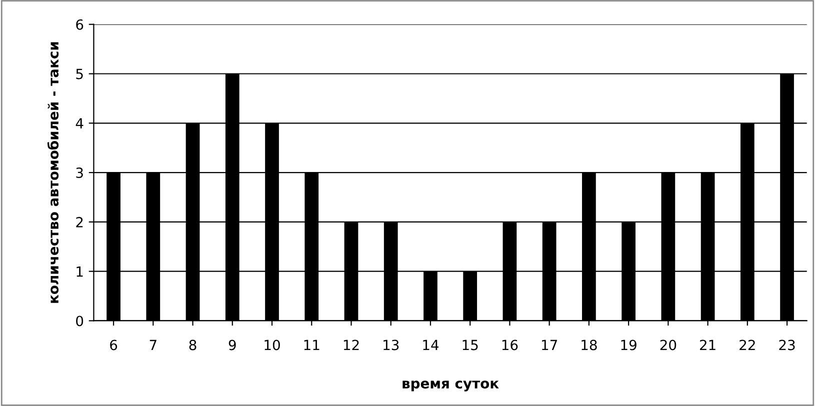 This screenshot has height=406, width=815. Describe the element at coordinates (80, 24) in the screenshot. I see `y-tick-label: 6` at that location.